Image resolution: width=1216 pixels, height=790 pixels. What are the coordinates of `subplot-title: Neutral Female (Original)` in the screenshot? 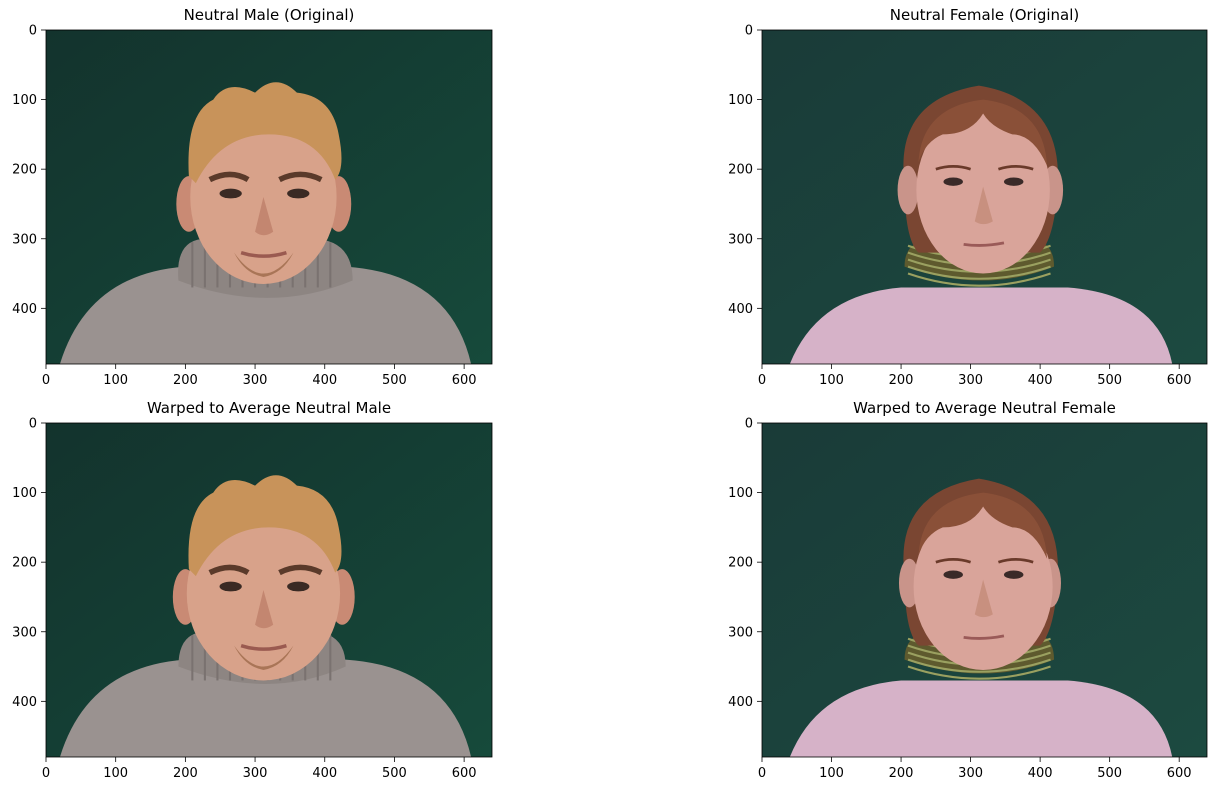 It's located at (984, 15).